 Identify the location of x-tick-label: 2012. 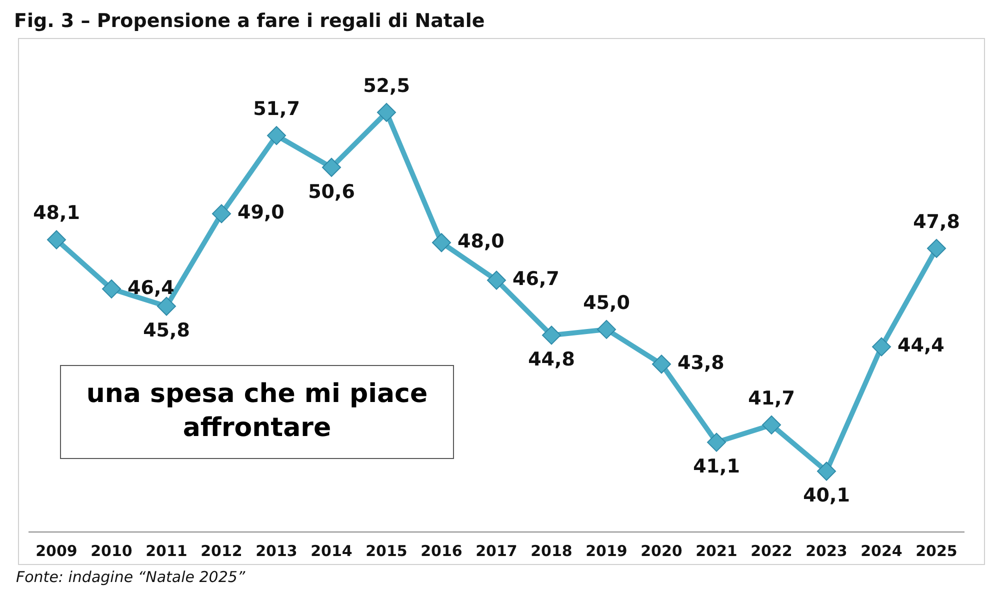
(221, 551).